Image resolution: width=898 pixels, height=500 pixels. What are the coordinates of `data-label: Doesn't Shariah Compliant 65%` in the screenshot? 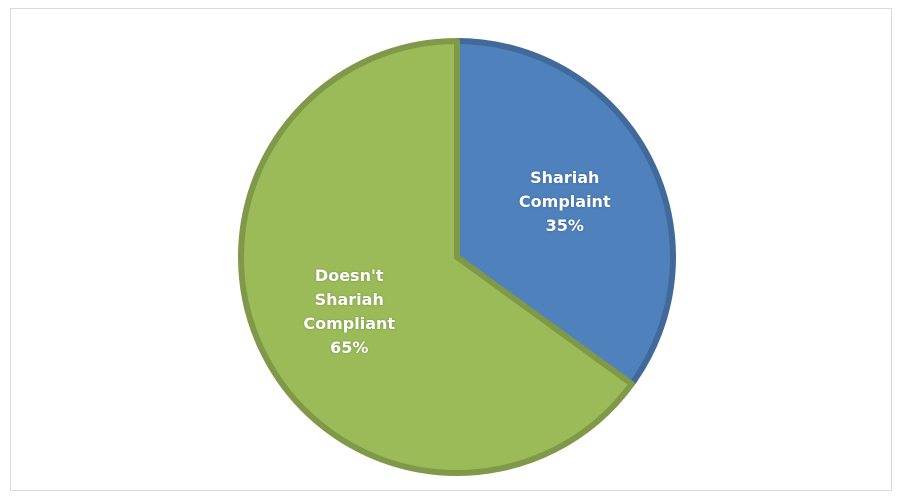 It's located at (349, 312).